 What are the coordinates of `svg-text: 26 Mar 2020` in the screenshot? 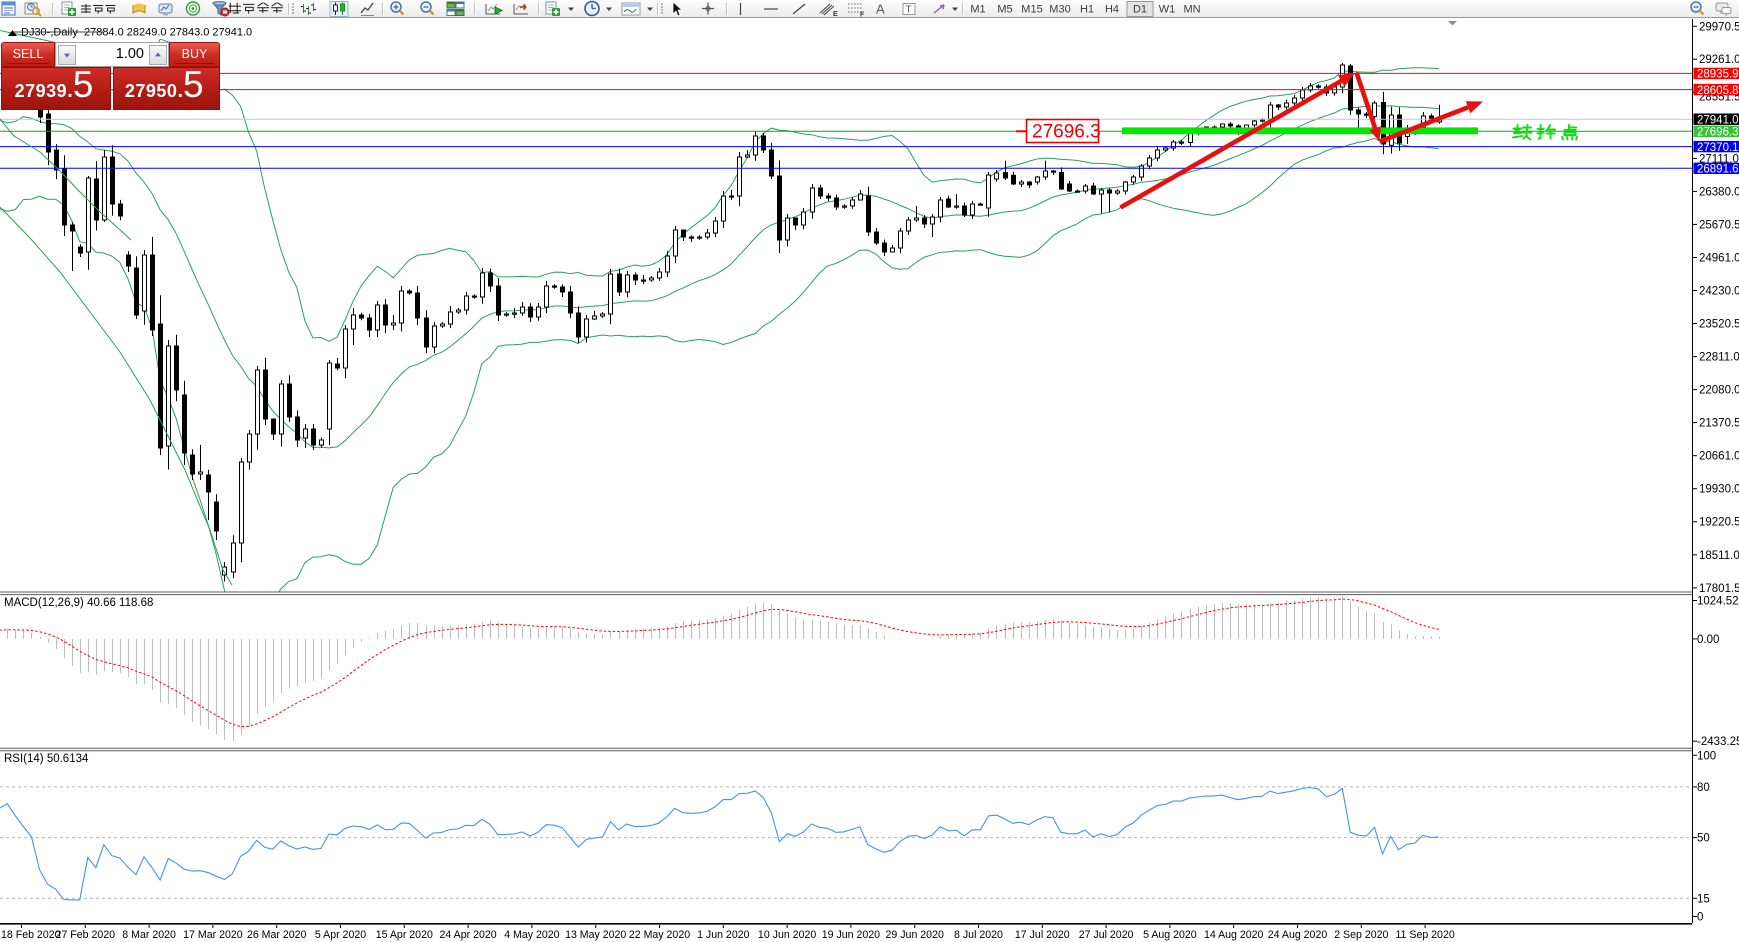 It's located at (277, 935).